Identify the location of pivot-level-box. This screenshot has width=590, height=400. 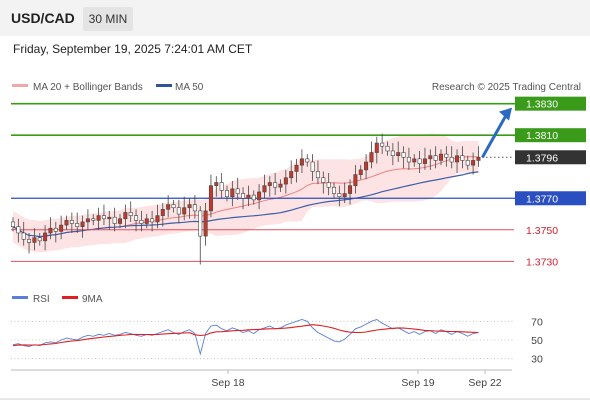
(550, 198).